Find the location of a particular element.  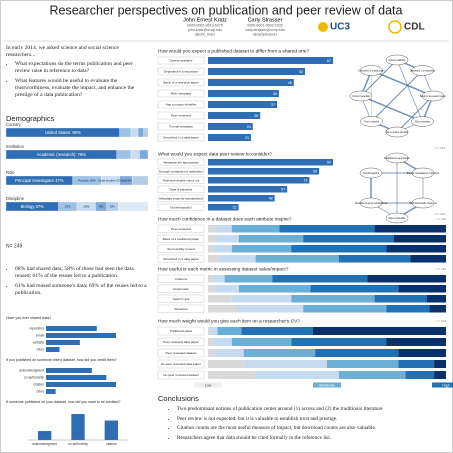

small-category: repository is located at coordinates (37, 328).